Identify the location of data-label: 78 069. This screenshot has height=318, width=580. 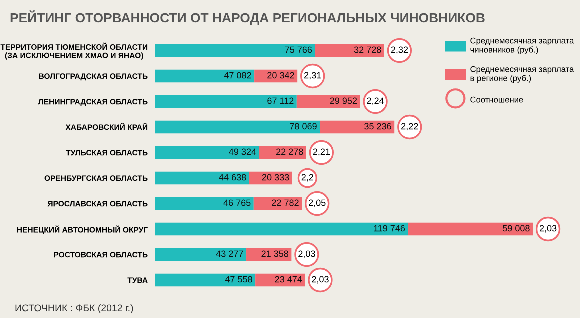
(303, 126).